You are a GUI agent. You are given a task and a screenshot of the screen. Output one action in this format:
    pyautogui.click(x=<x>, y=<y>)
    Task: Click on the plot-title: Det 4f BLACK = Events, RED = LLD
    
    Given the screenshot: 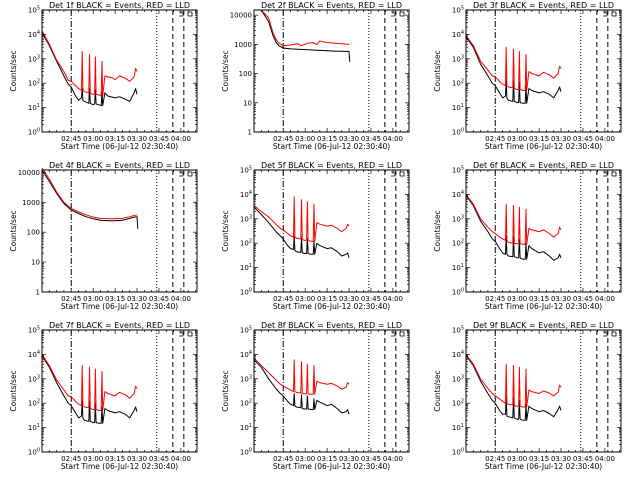 What is the action you would take?
    pyautogui.click(x=119, y=165)
    